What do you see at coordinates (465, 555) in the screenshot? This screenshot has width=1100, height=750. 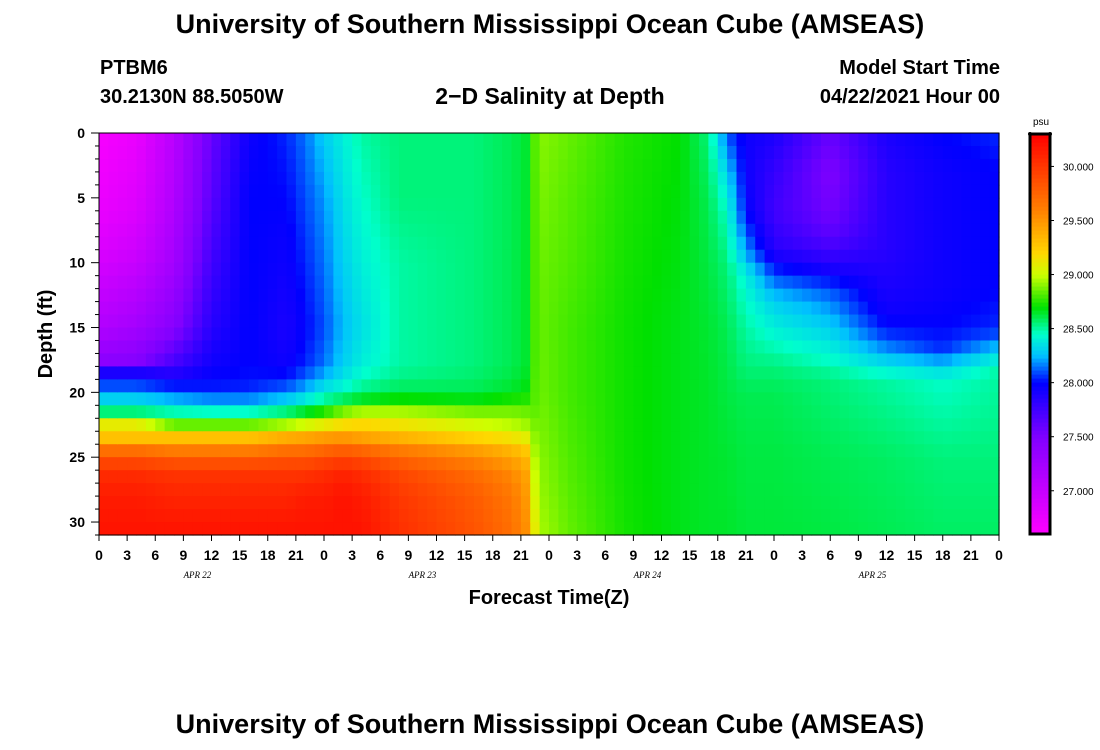 I see `x-tick-label: 15` at bounding box center [465, 555].